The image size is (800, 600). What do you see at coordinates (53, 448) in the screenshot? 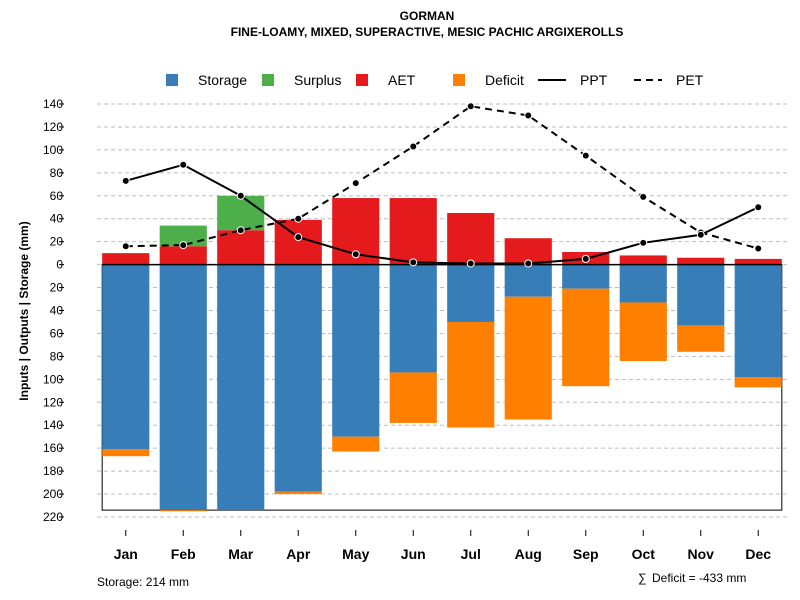
I see `y-tick-label: 160` at bounding box center [53, 448].